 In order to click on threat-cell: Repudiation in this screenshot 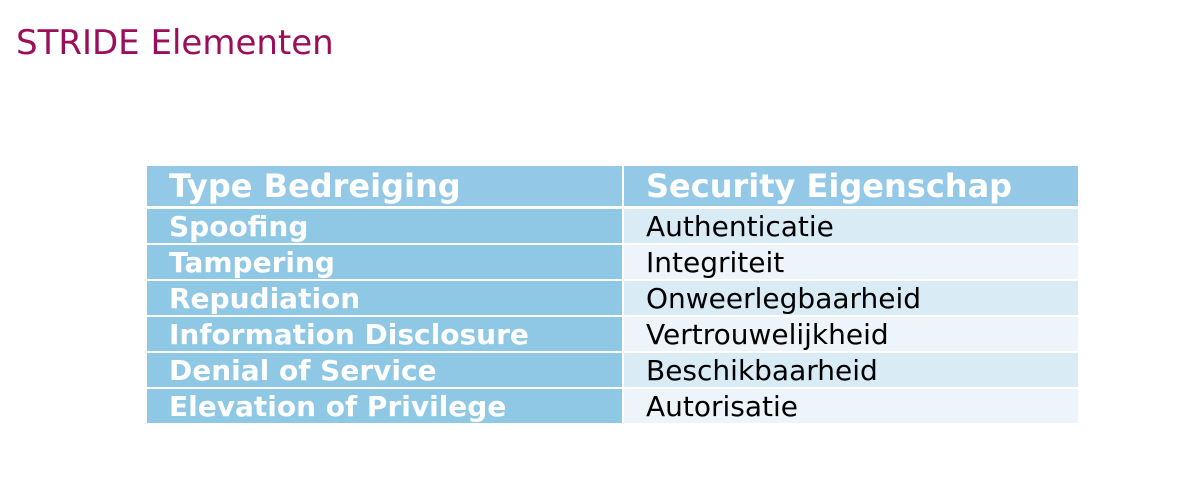, I will do `click(385, 298)`.